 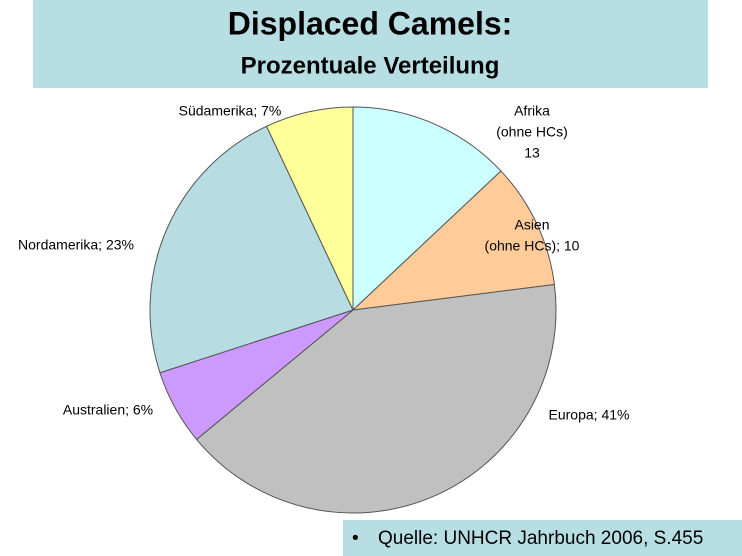 What do you see at coordinates (532, 246) in the screenshot?
I see `slice-label: (ohne HCs); 10` at bounding box center [532, 246].